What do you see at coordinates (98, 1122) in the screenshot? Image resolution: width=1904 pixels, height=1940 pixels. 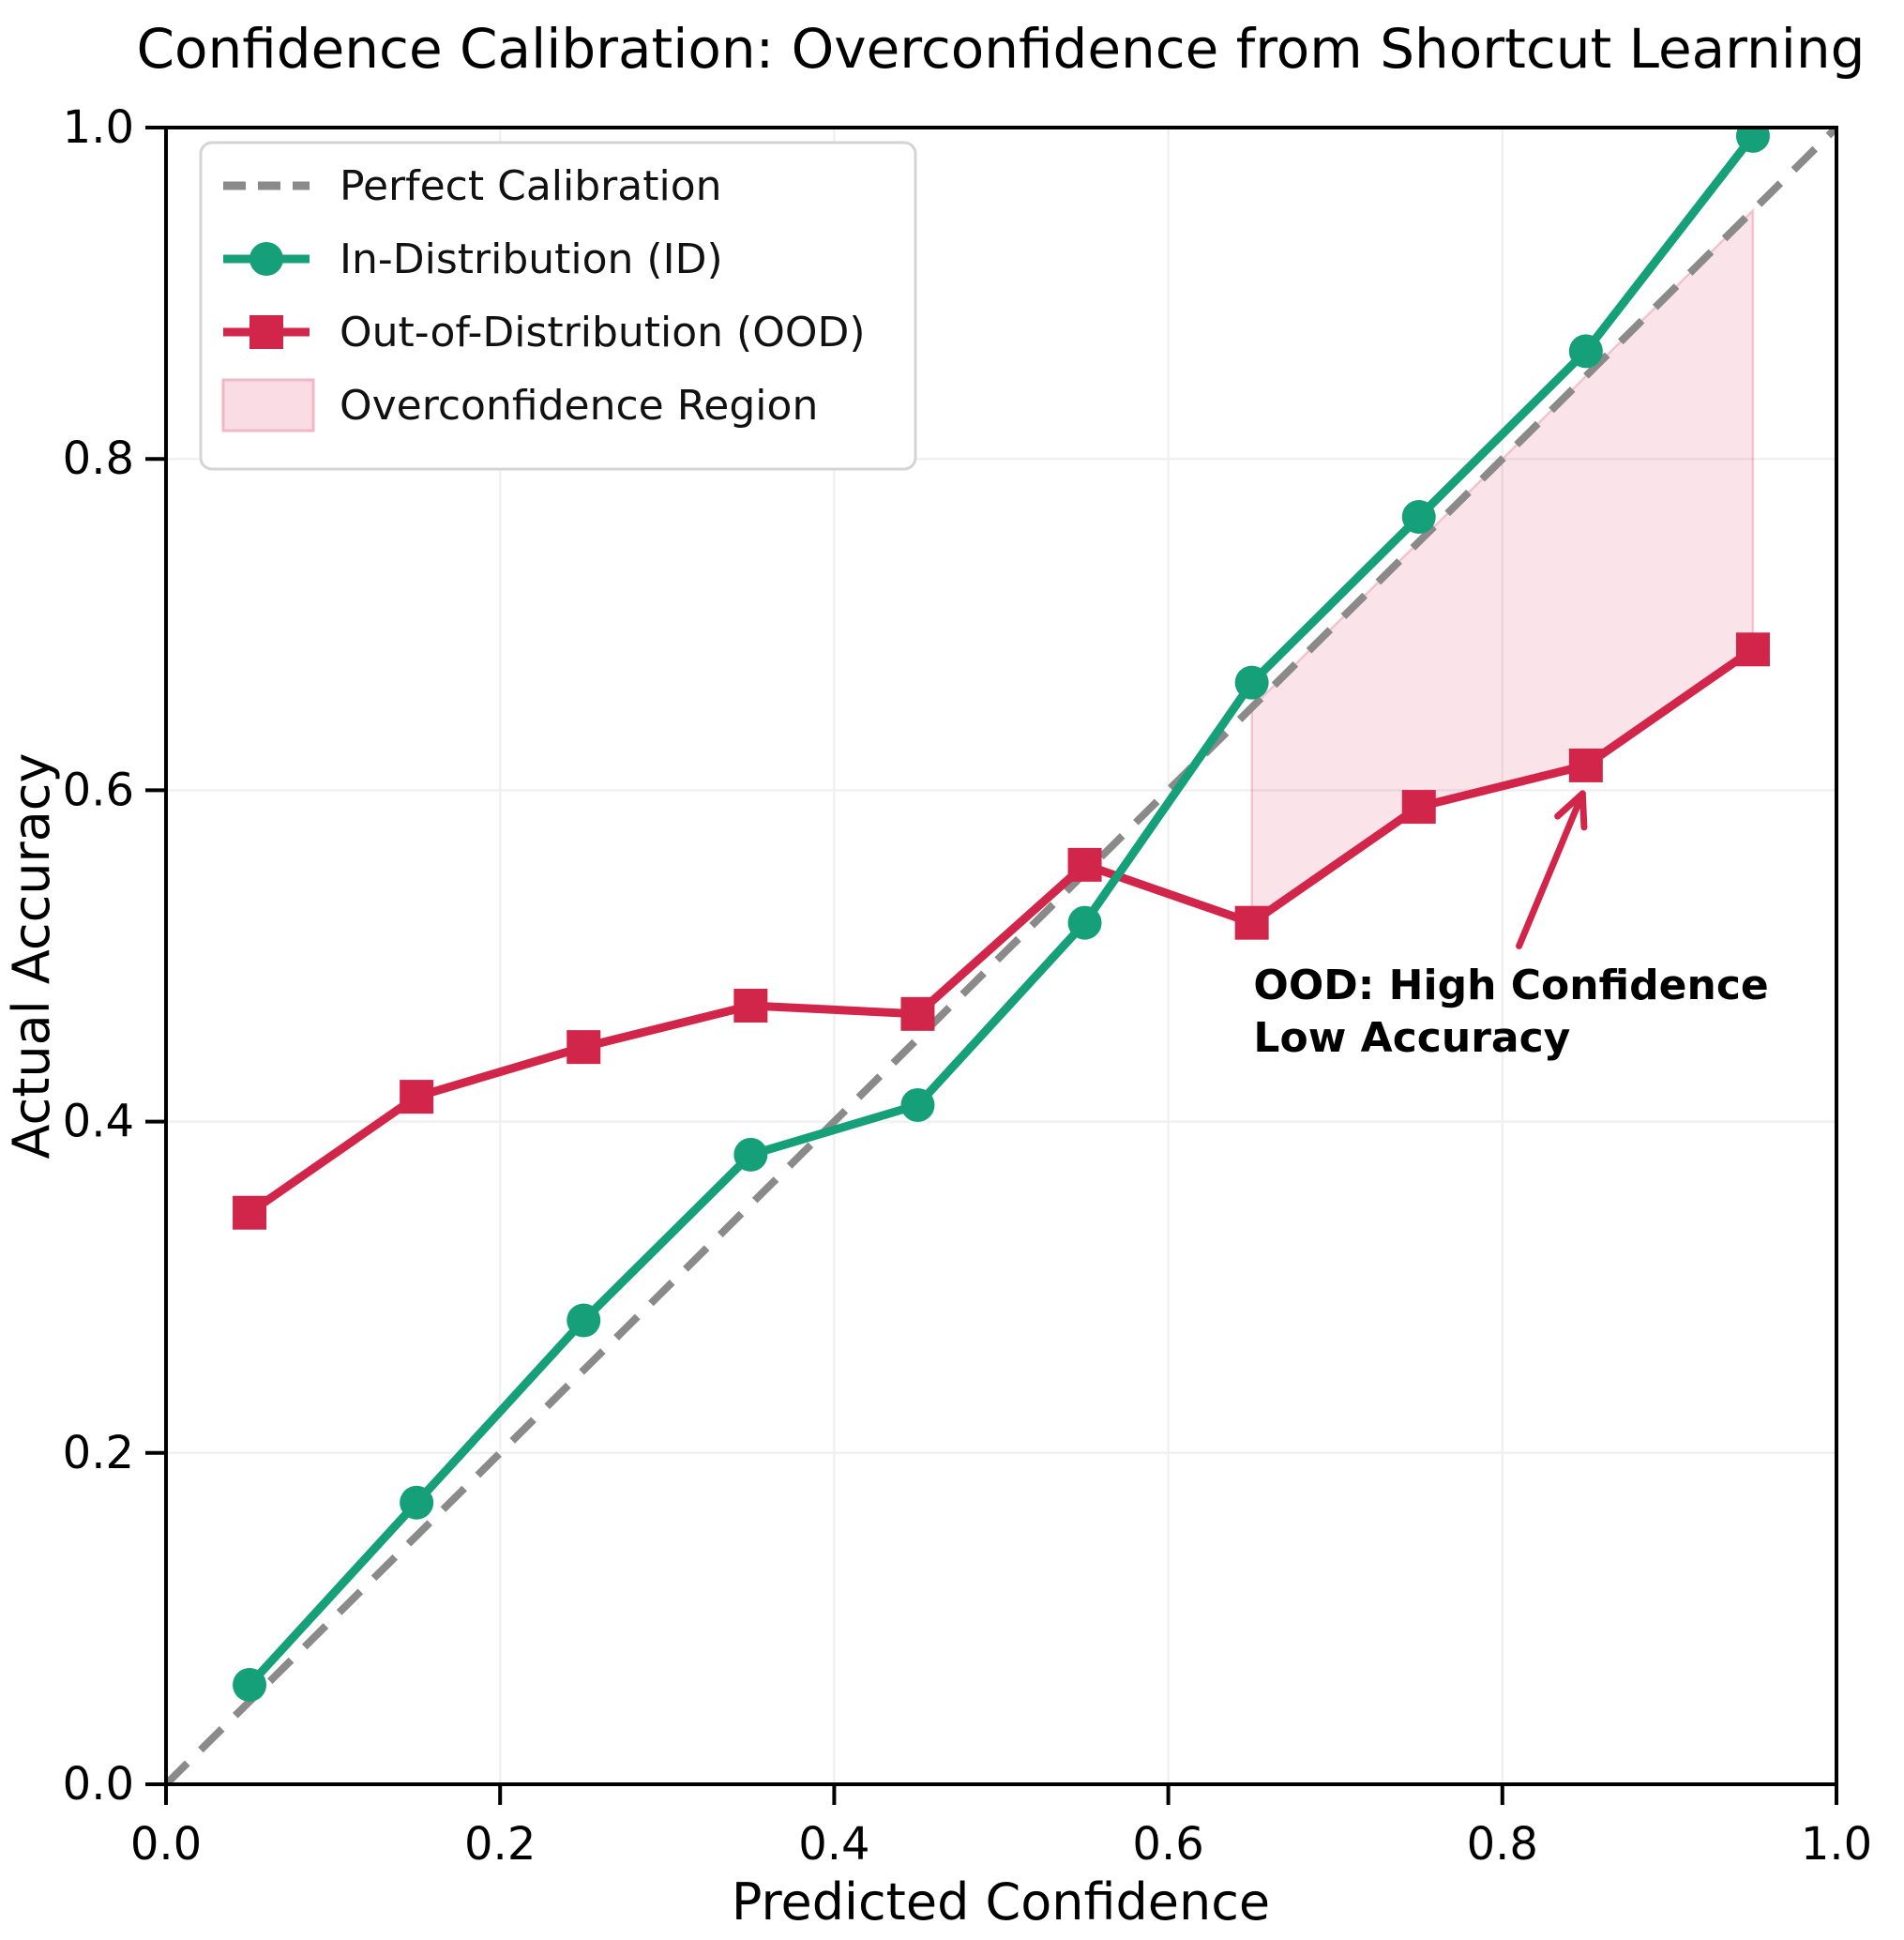 I see `y-tick-label: 0.4` at bounding box center [98, 1122].